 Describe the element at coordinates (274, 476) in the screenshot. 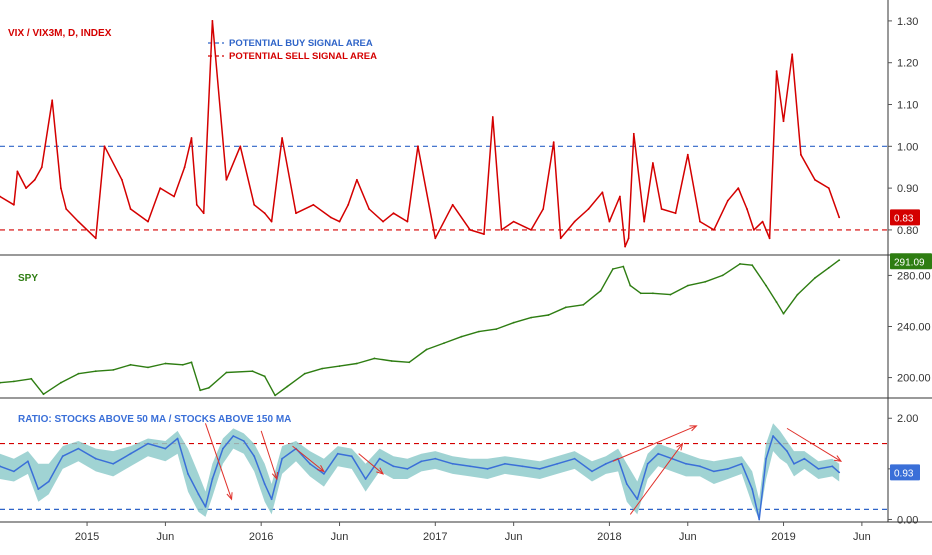

I see `divergence-arrowhead` at that location.